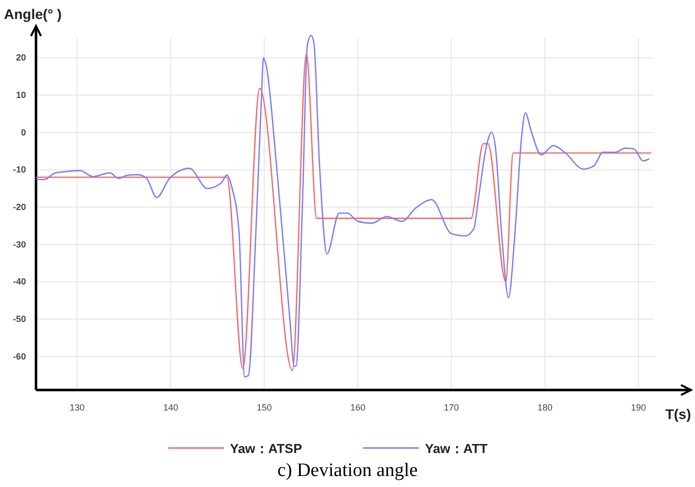 The height and width of the screenshot is (487, 695). I want to click on y-tick-label: -50, so click(19, 319).